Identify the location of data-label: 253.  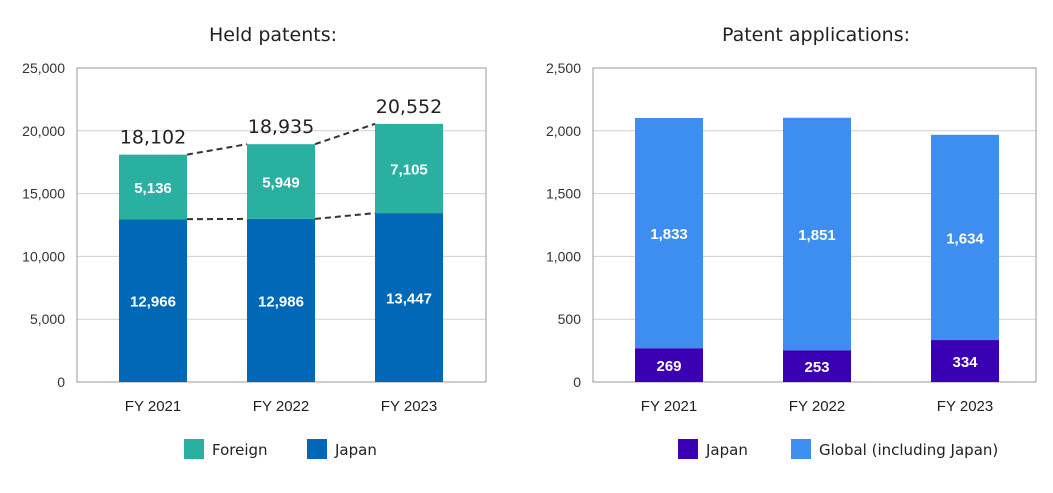
(816, 367).